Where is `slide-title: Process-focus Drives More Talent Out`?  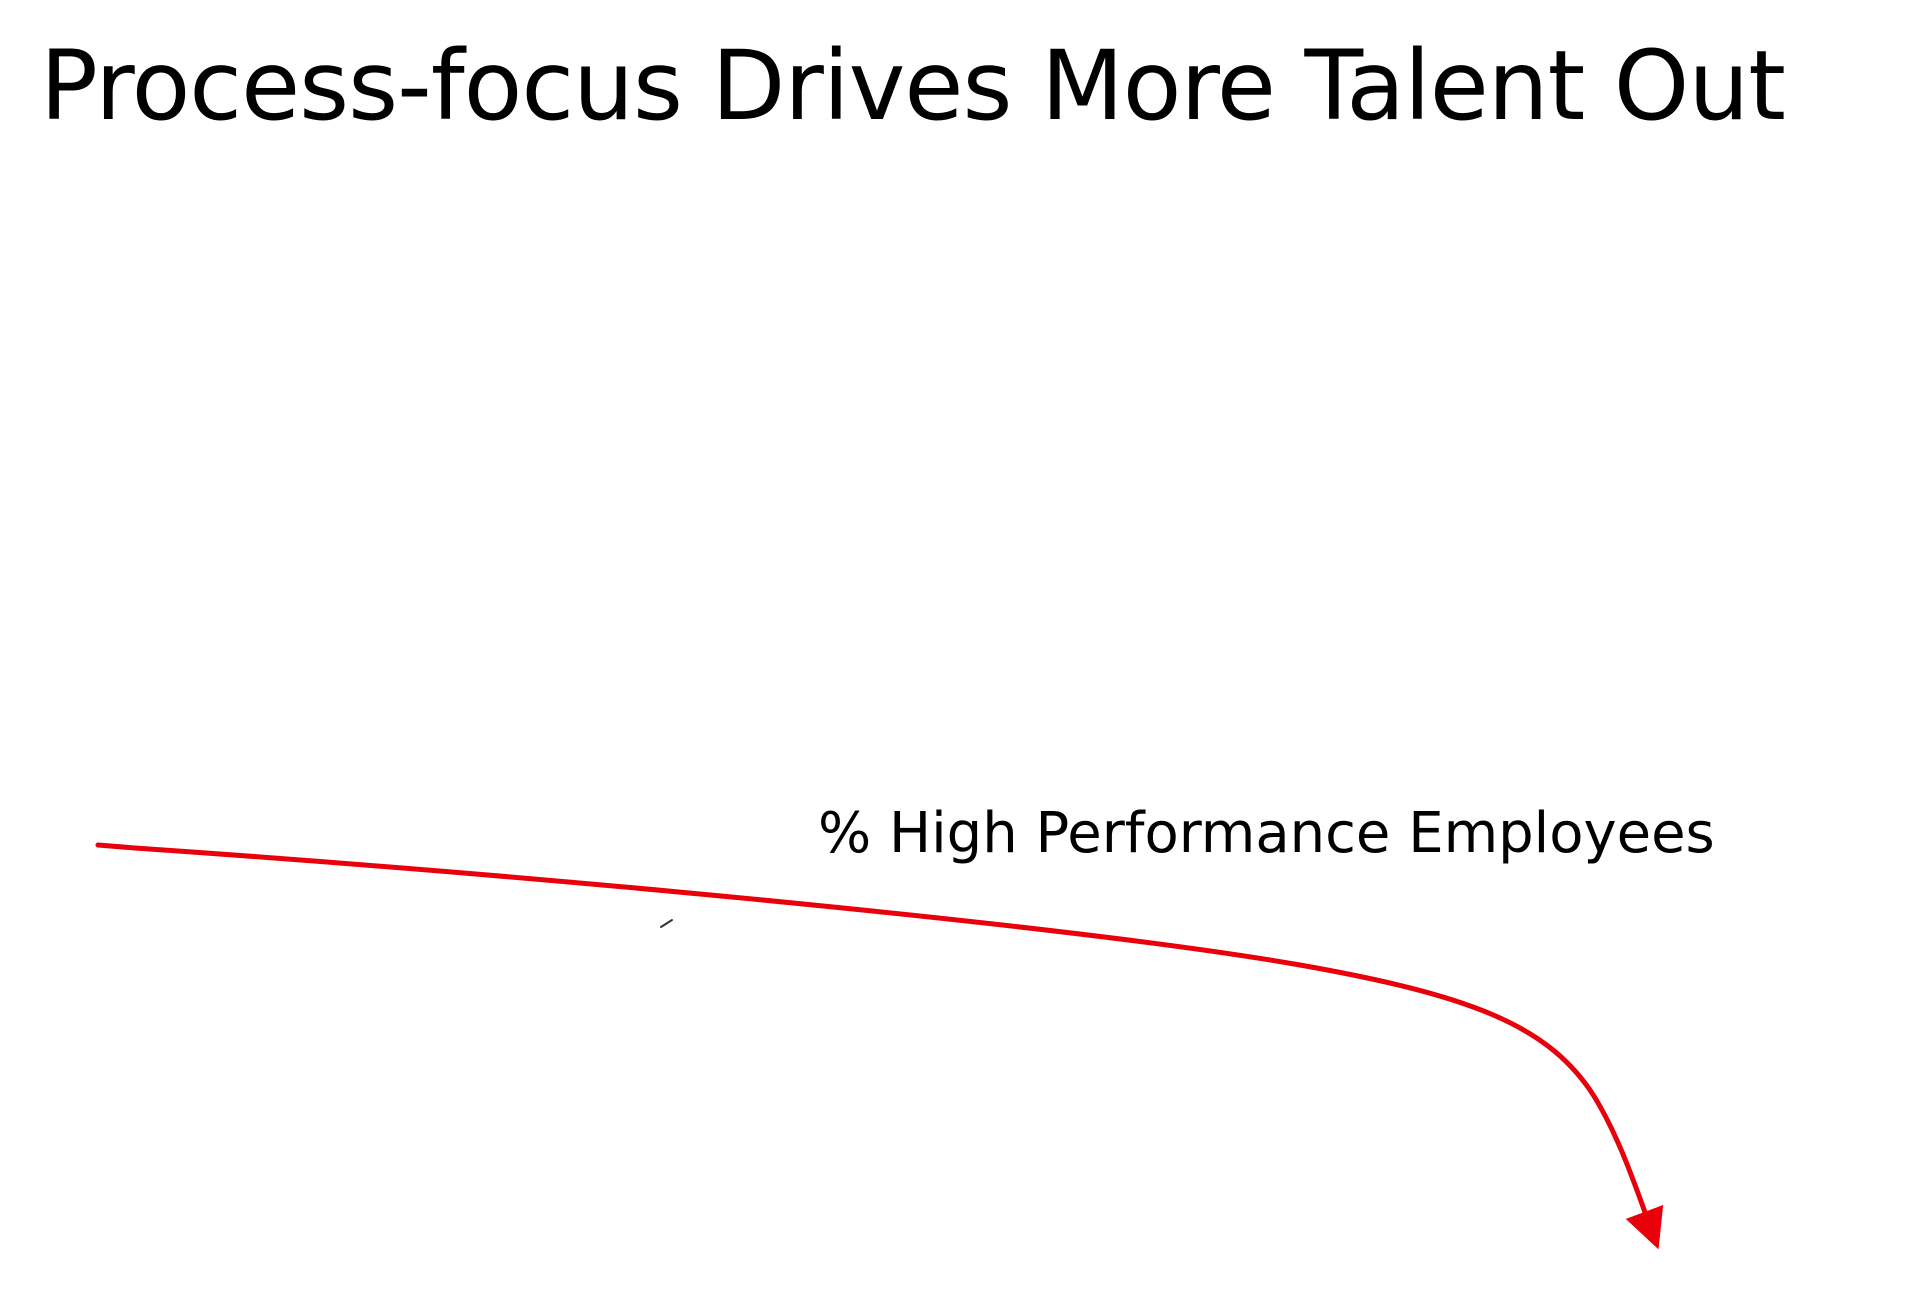
slide-title: Process-focus Drives More Talent Out is located at coordinates (913, 86).